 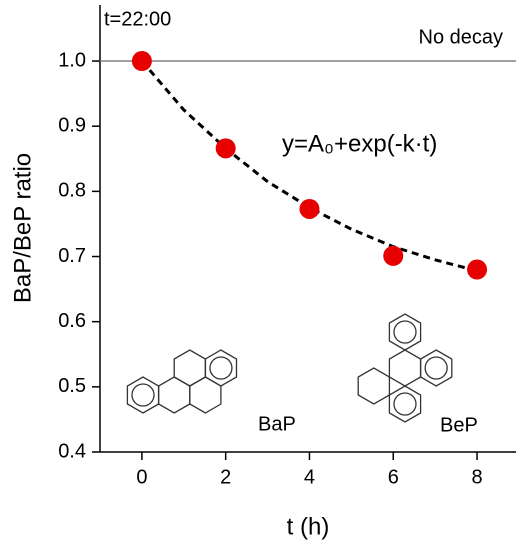 I want to click on molecule-structures, so click(x=289, y=368).